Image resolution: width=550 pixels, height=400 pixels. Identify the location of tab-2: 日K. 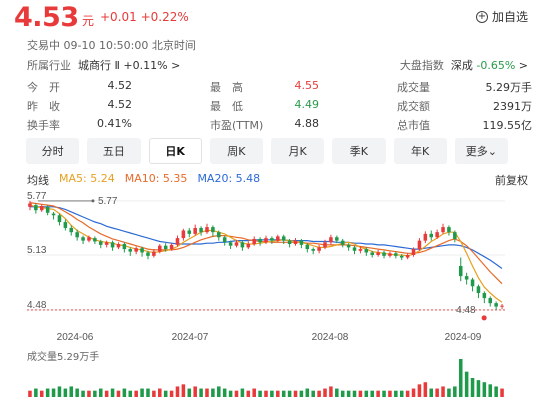
(175, 151).